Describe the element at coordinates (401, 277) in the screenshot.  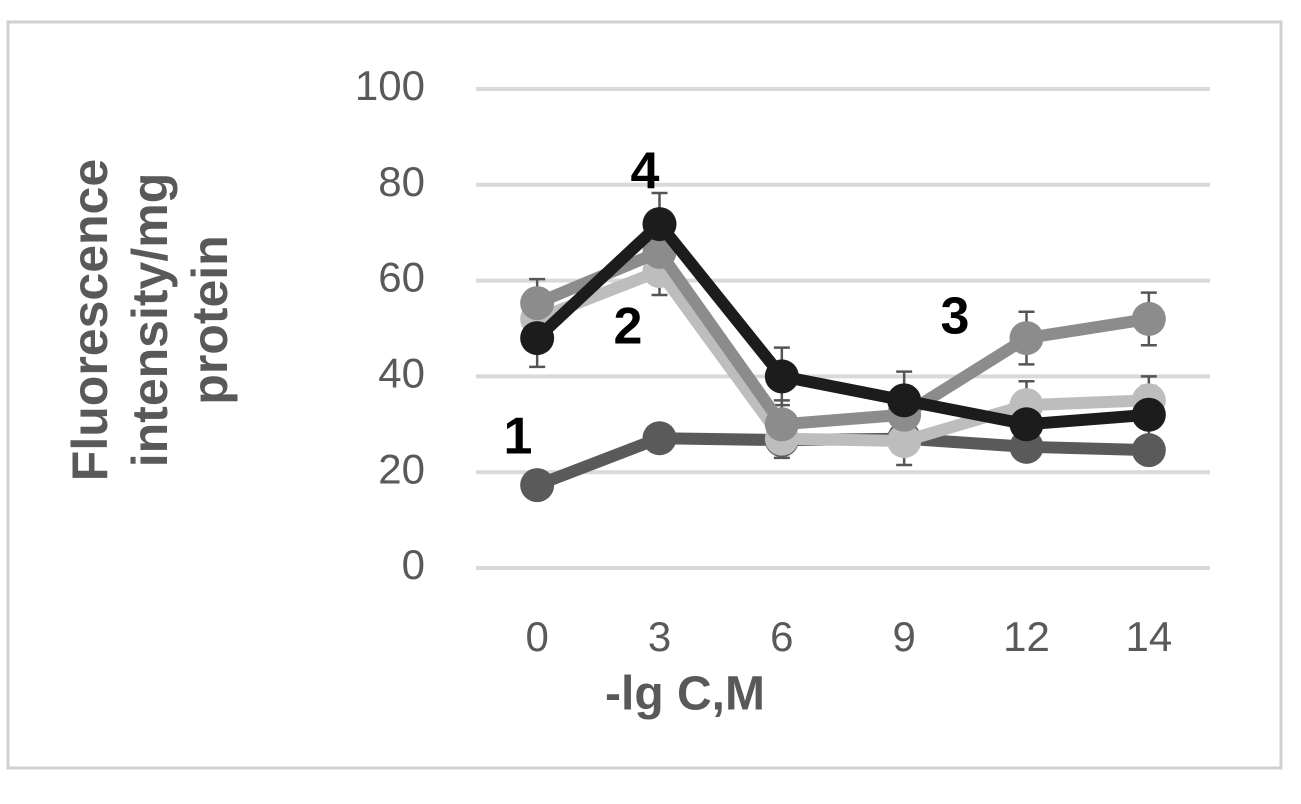
I see `y-tick-label: 60` at that location.